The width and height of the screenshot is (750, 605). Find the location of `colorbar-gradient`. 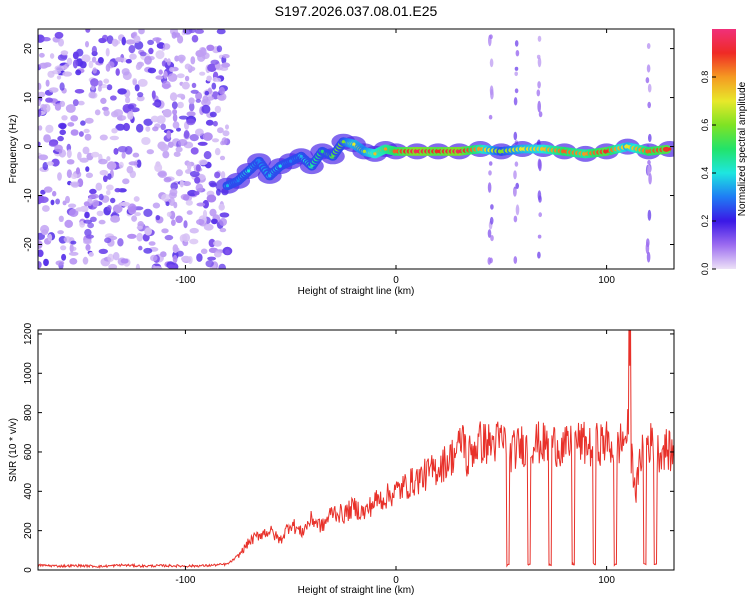

colorbar-gradient is located at coordinates (724, 149).